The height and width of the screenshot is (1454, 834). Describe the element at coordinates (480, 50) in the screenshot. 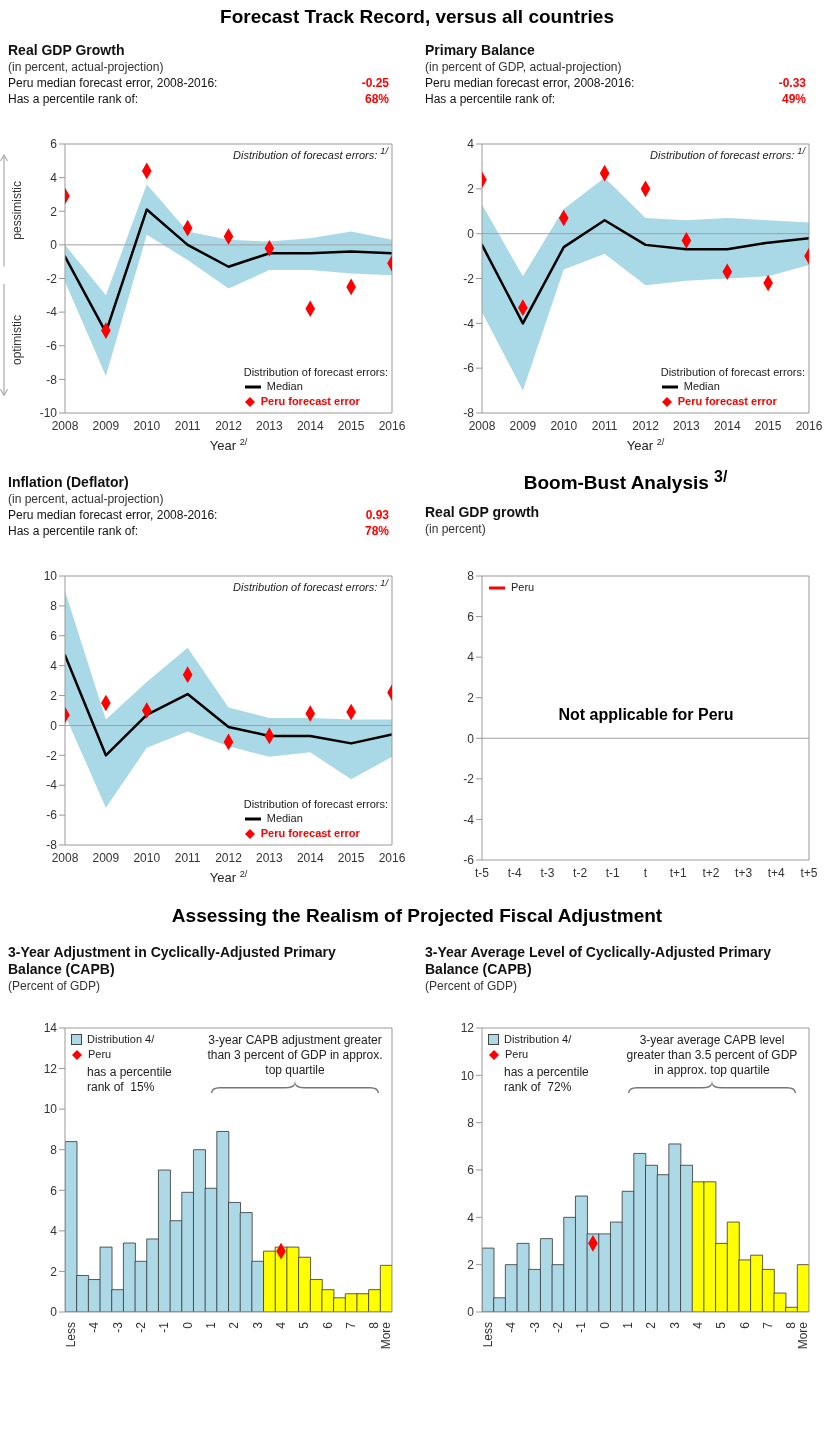

I see `chart-title: Primary Balance` at that location.